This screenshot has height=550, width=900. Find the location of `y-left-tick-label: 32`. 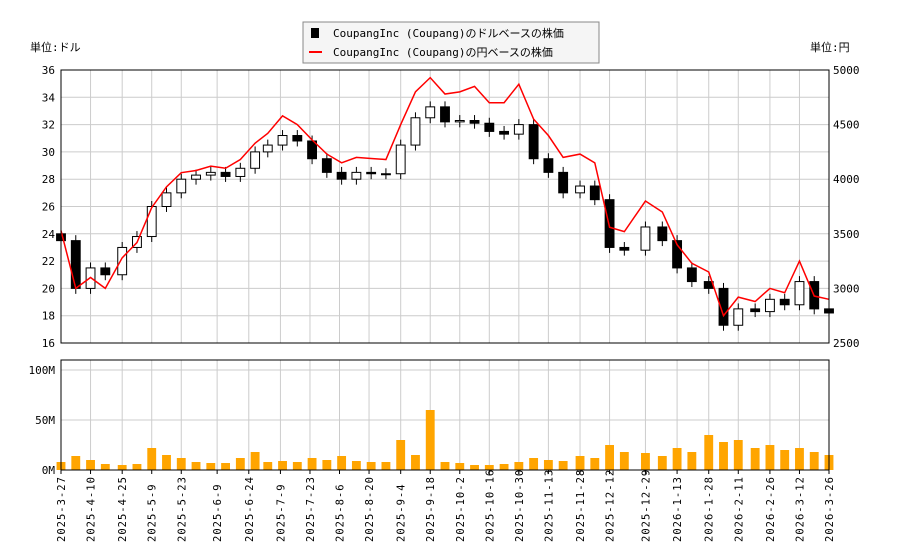

y-left-tick-label: 32 is located at coordinates (48, 125).